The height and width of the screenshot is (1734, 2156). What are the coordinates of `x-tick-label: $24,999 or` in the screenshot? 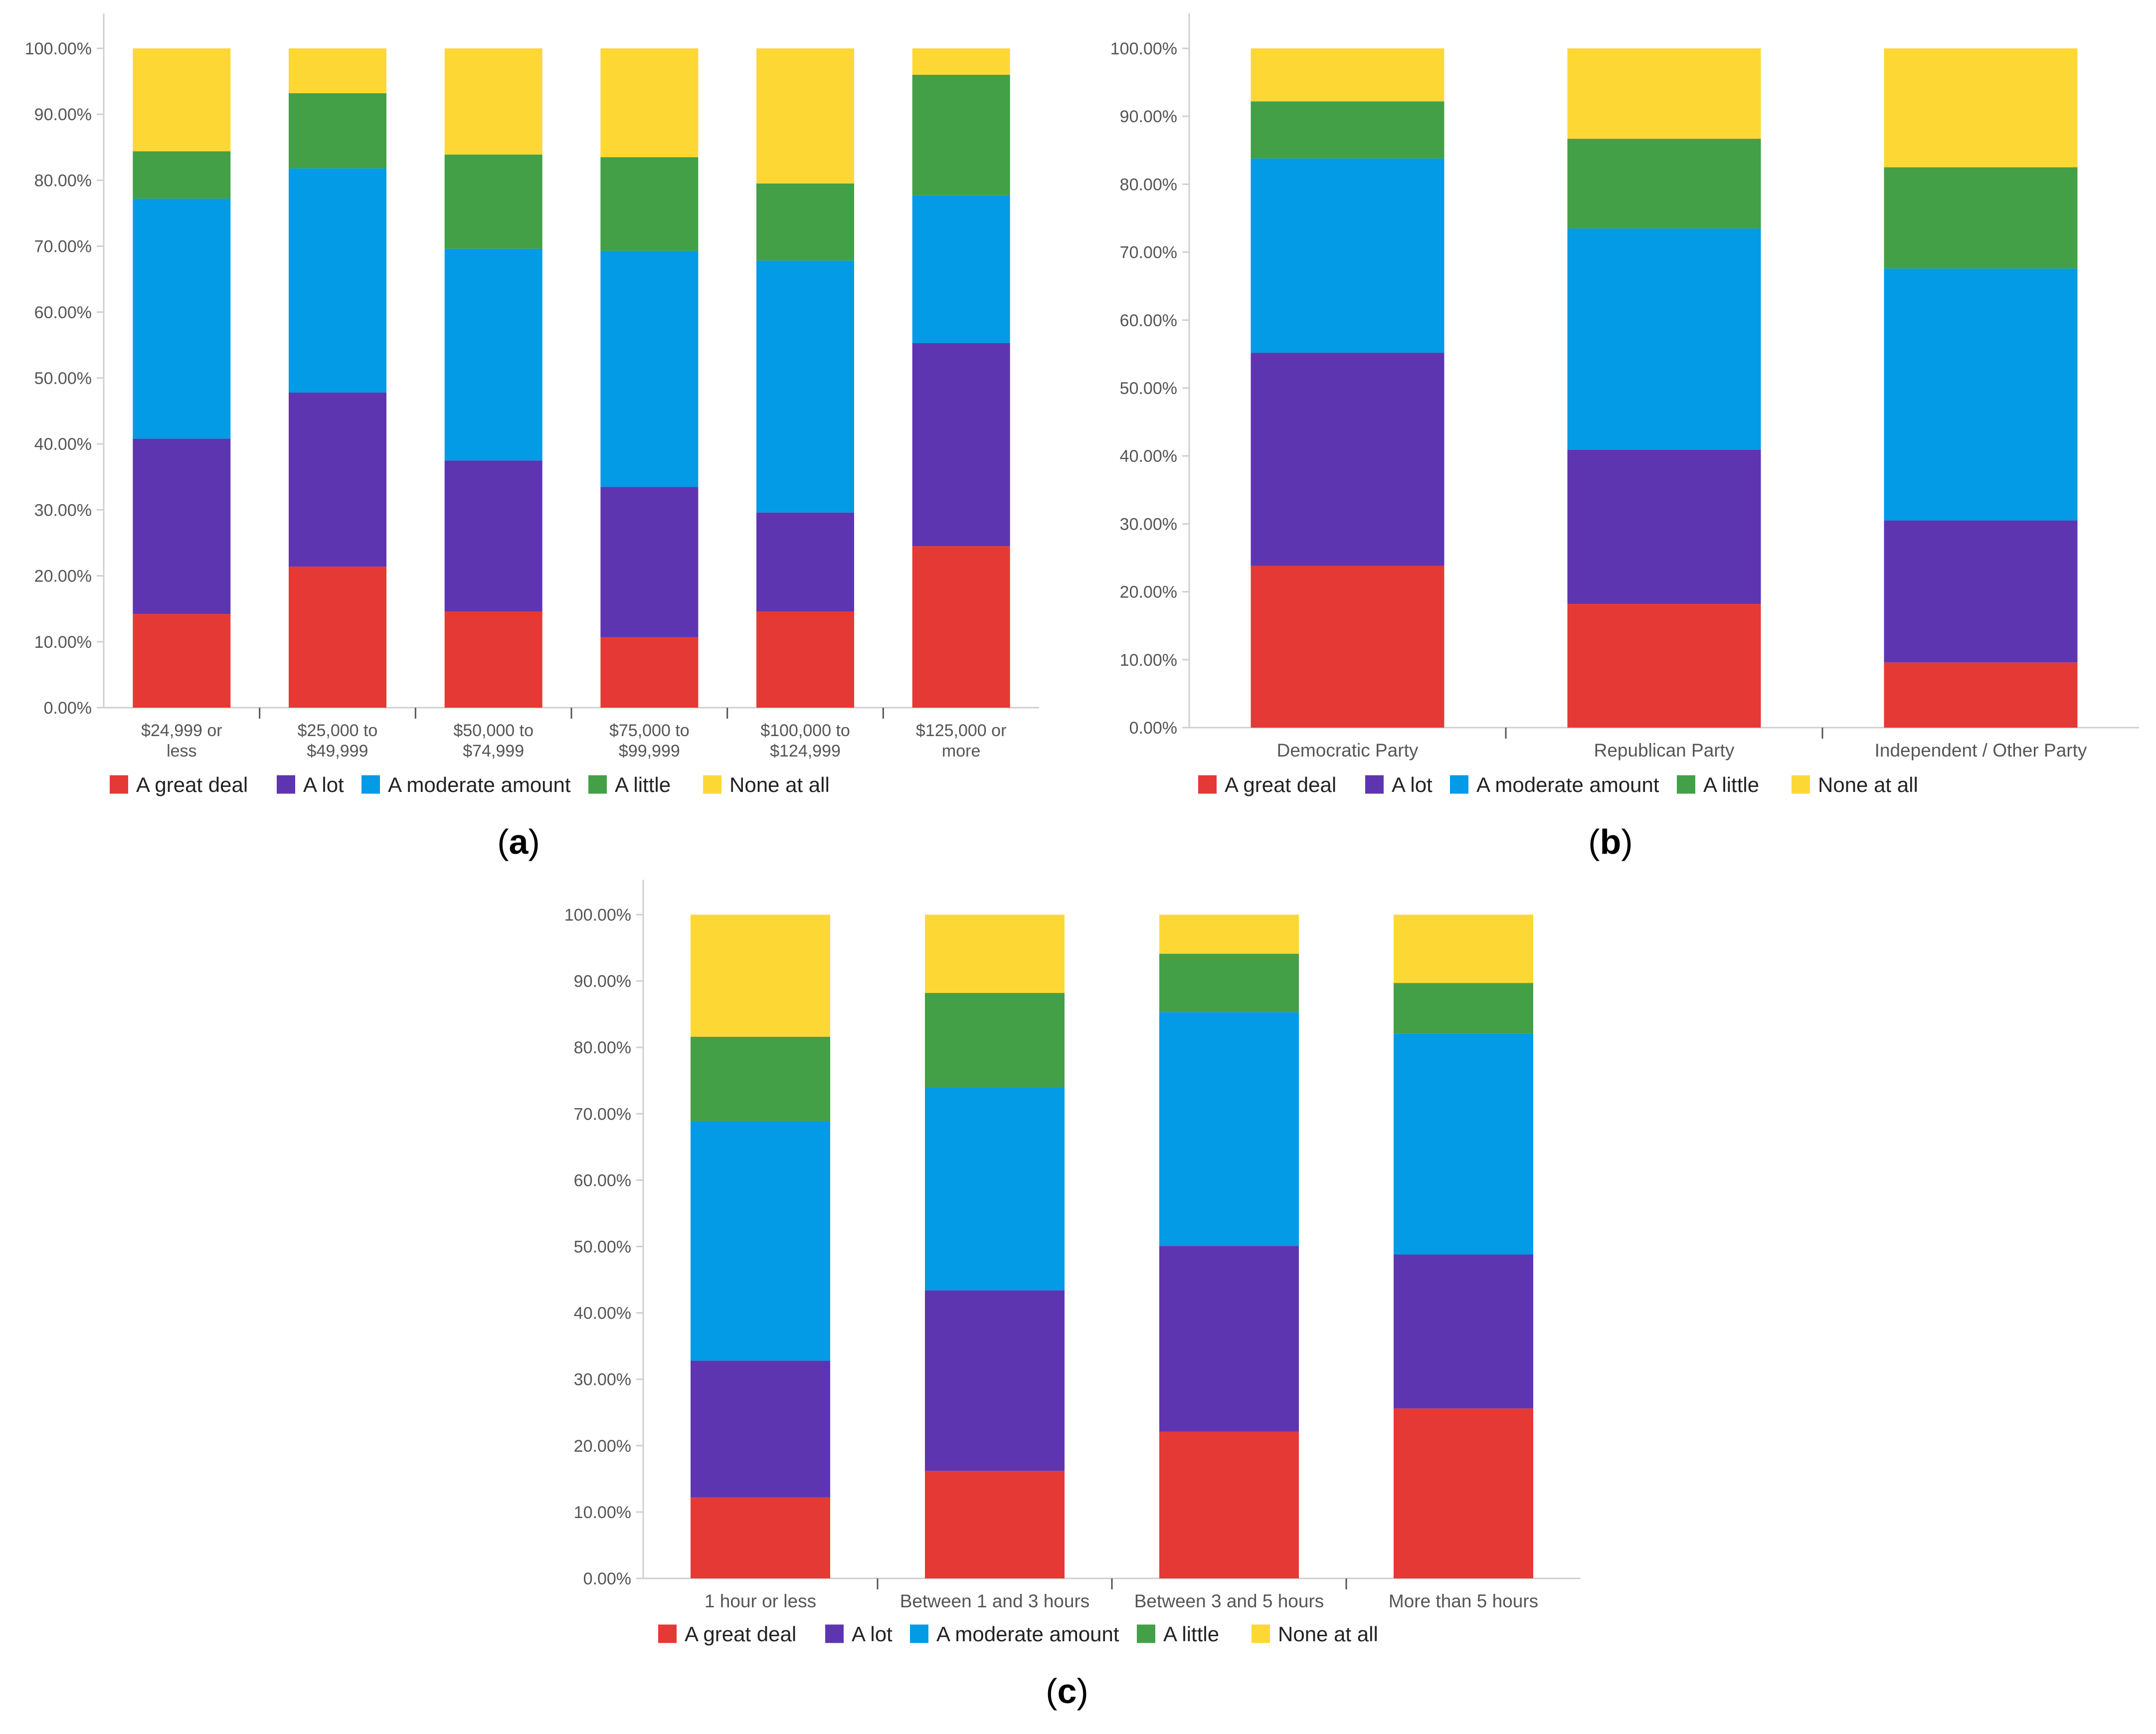 It's located at (181, 731).